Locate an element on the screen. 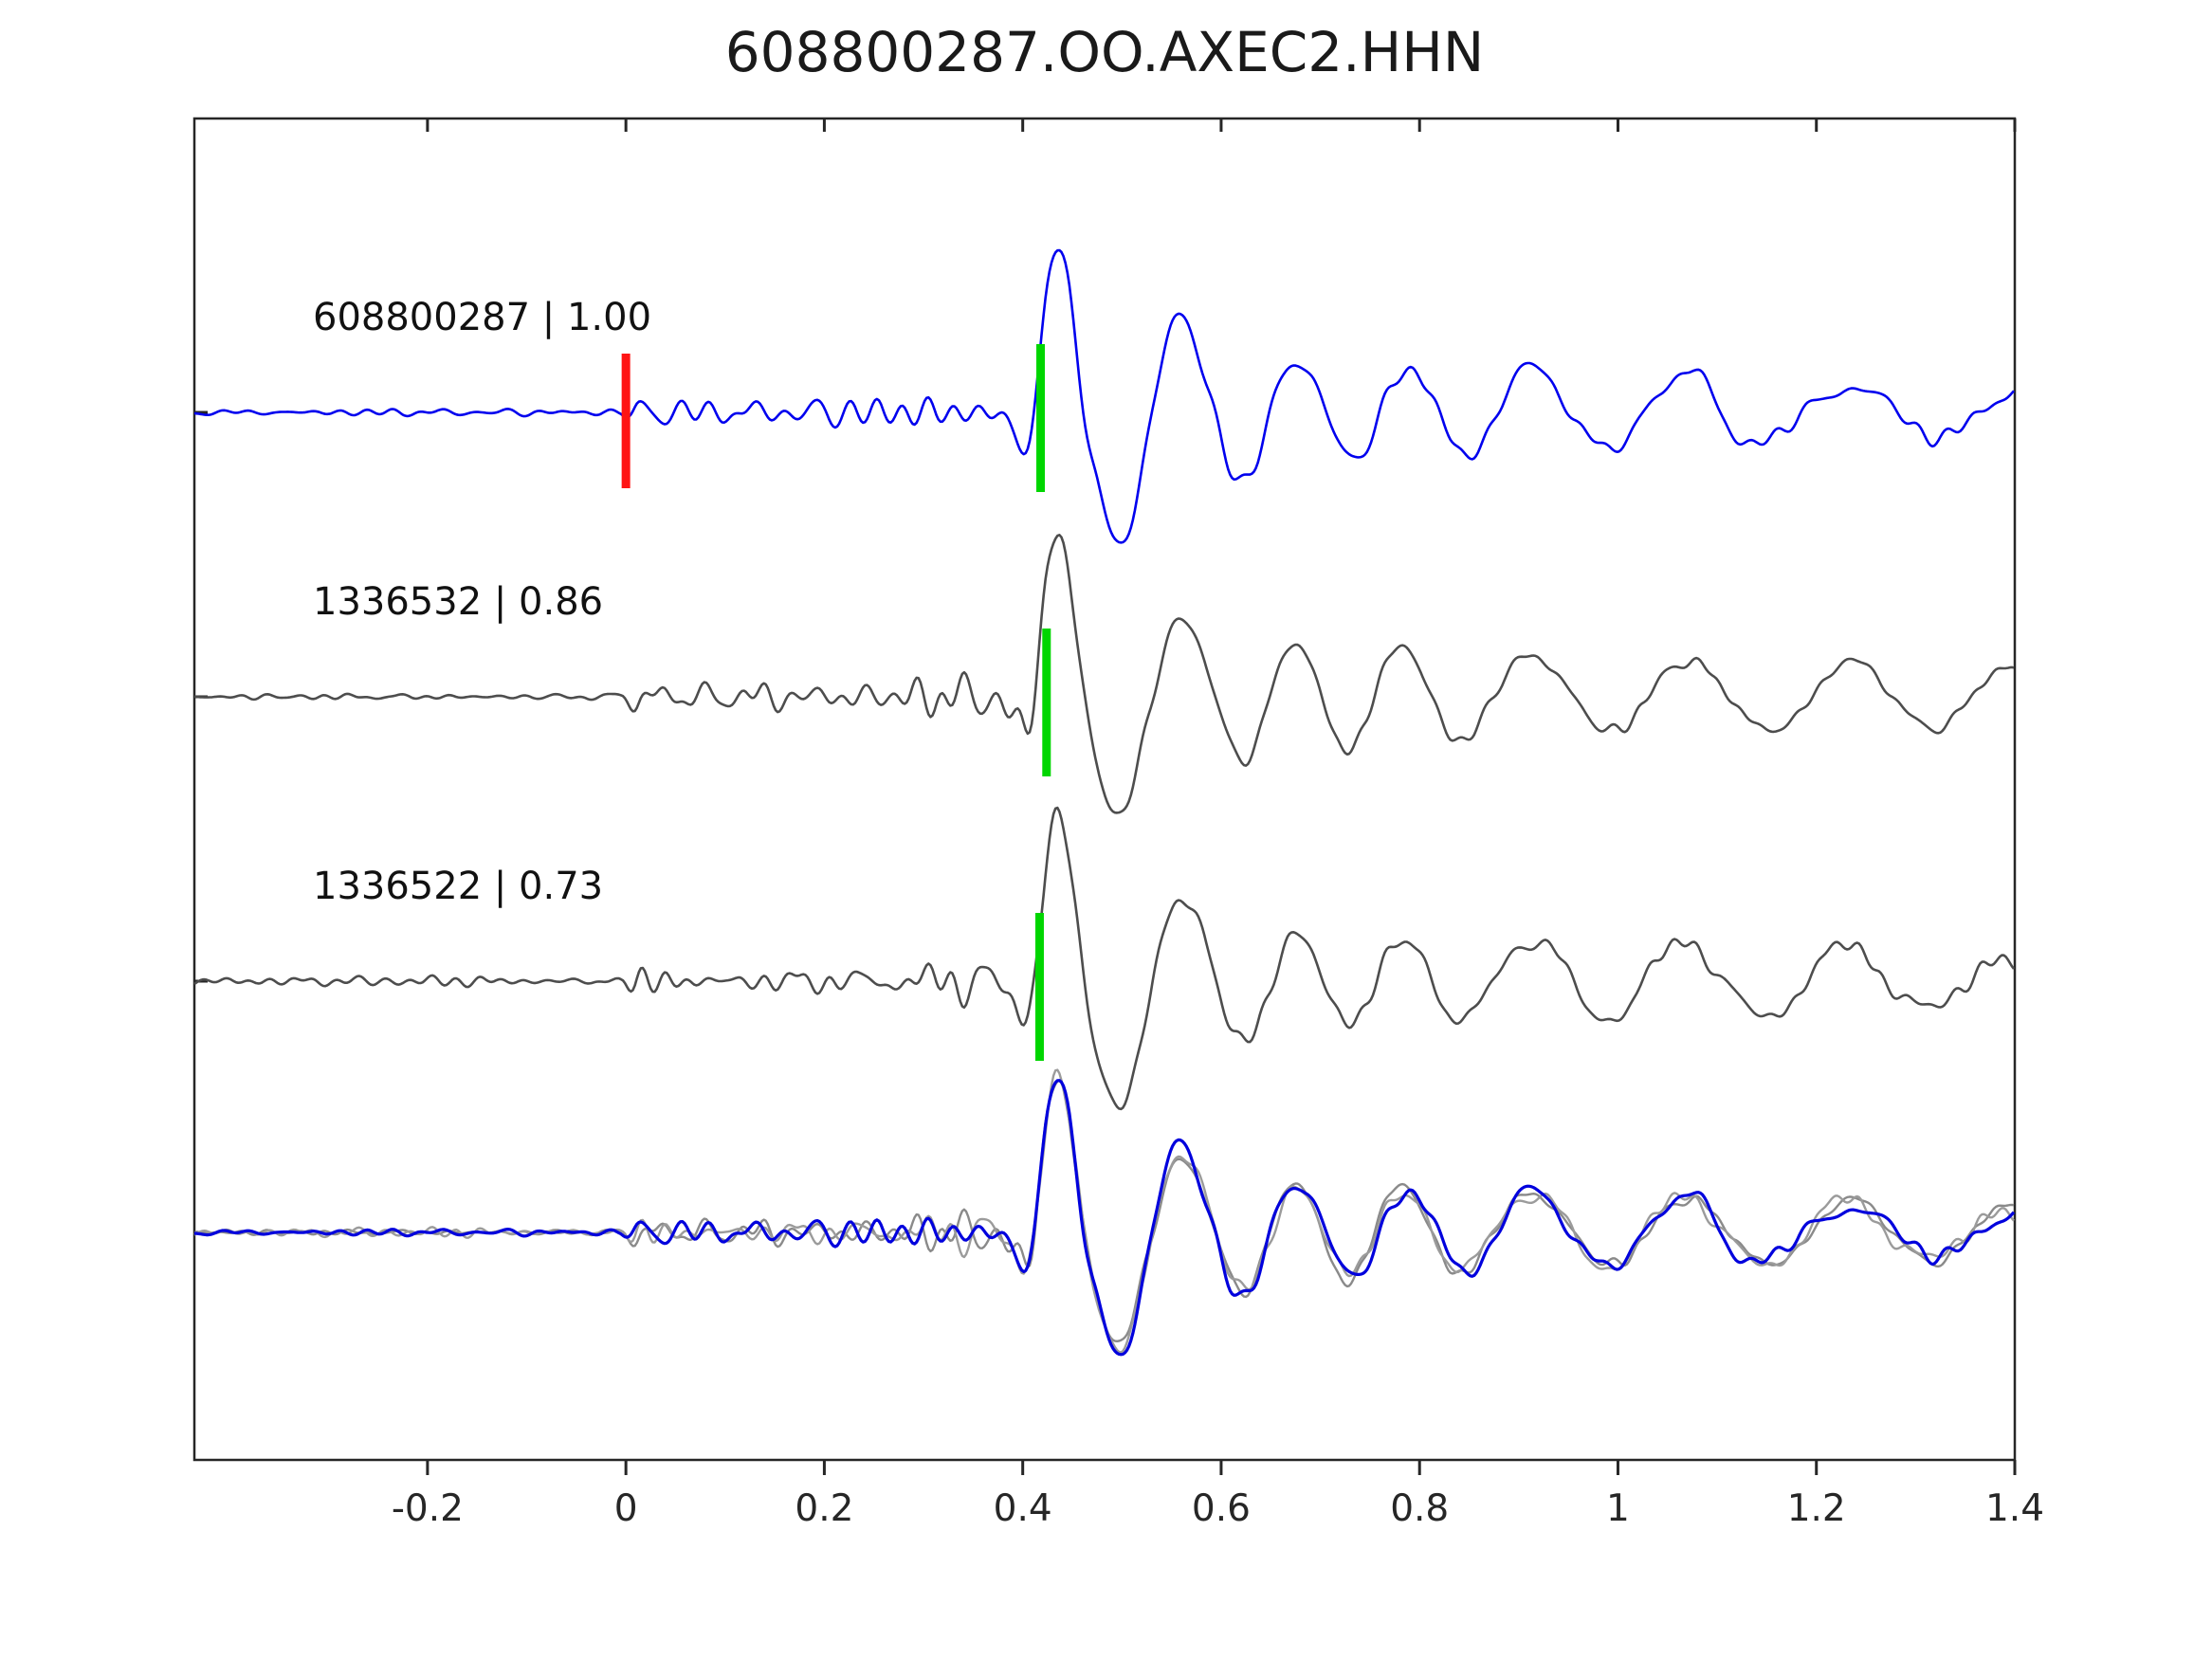 Image resolution: width=2212 pixels, height=1659 pixels. x-tick-label: 0 is located at coordinates (626, 1508).